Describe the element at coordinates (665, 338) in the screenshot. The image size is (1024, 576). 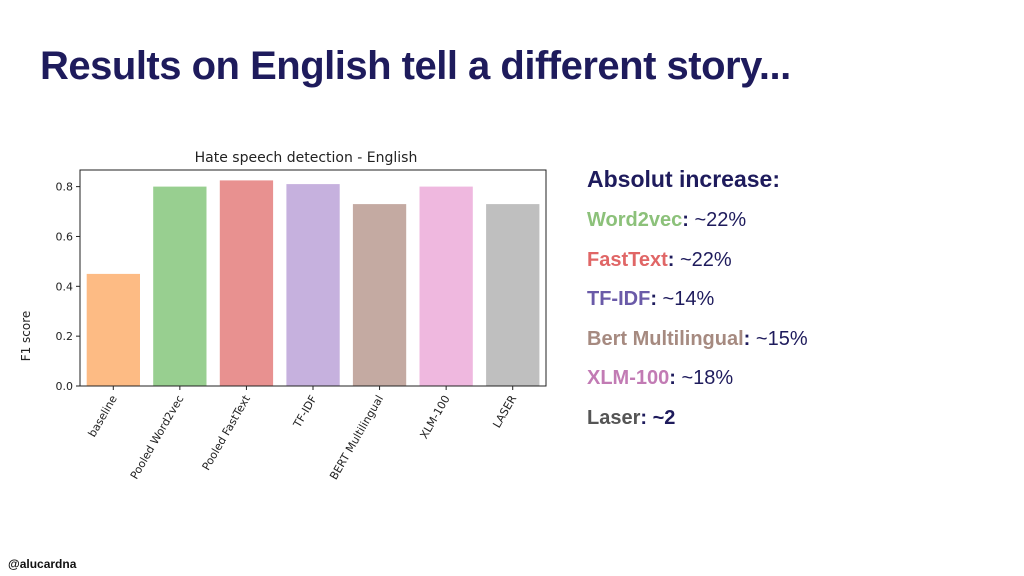
I see `increase-item-name: Bert Multilingual` at that location.